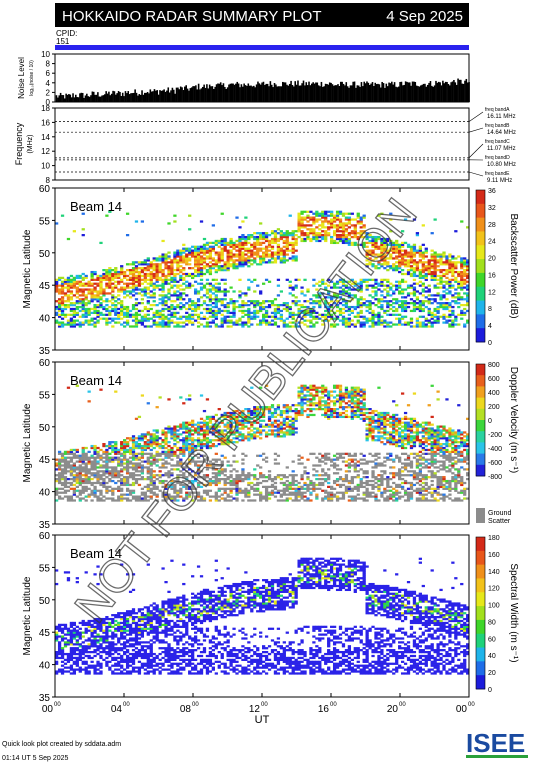 The width and height of the screenshot is (536, 763). What do you see at coordinates (492, 225) in the screenshot?
I see `colorbar-tick-label: 28` at bounding box center [492, 225].